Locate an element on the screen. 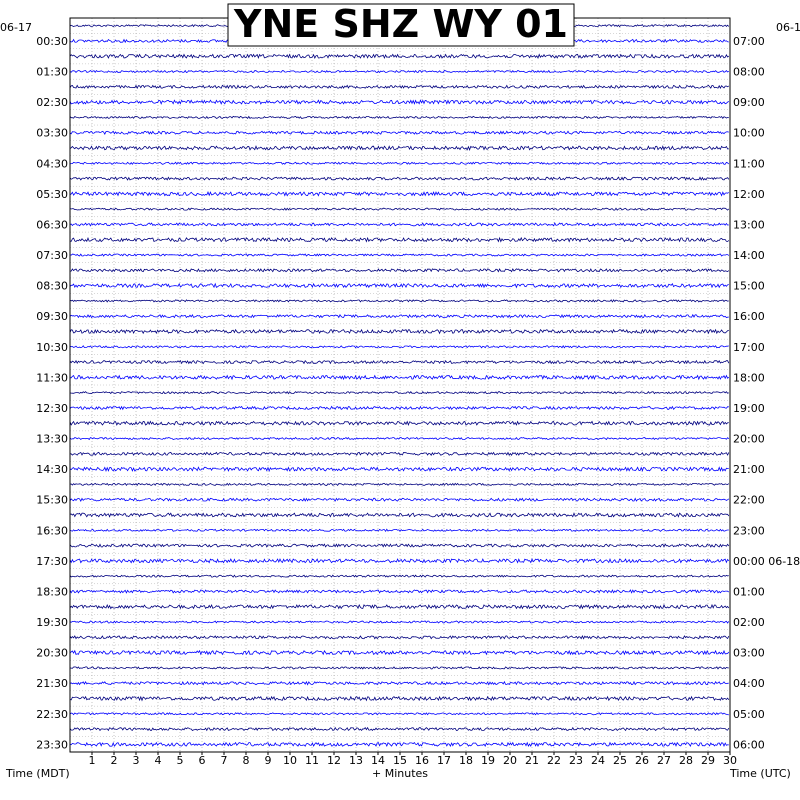 Image resolution: width=800 pixels, height=800 pixels. right-hour-label: 03:00 is located at coordinates (749, 653).